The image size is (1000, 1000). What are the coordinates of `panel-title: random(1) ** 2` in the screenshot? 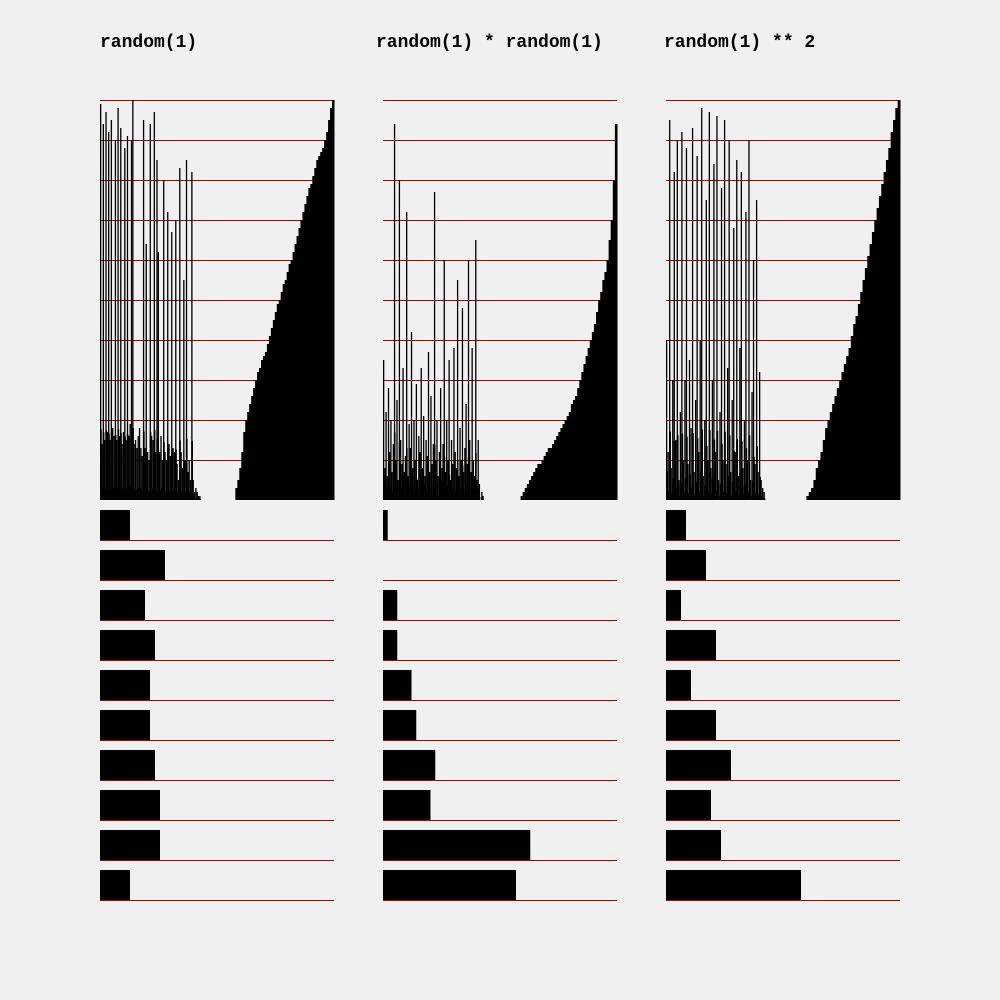 It's located at (740, 43).